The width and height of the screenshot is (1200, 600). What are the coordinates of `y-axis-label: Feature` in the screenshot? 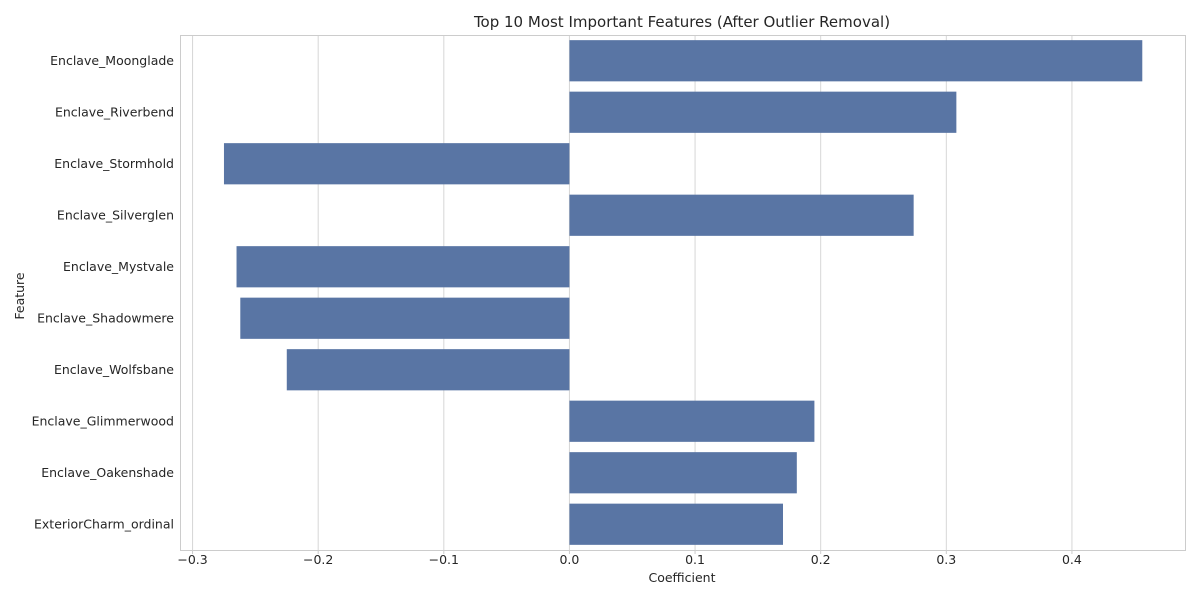 It's located at (19, 296).